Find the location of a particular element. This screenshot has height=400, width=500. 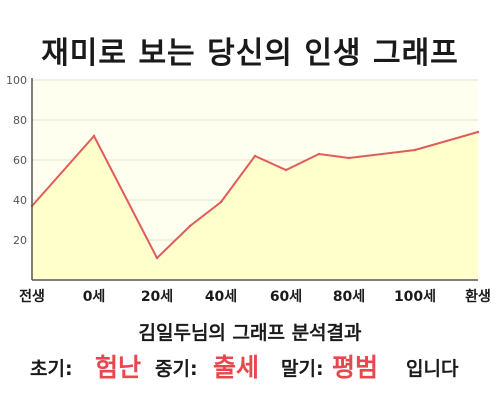

x-tick-label: 40세 is located at coordinates (221, 297).